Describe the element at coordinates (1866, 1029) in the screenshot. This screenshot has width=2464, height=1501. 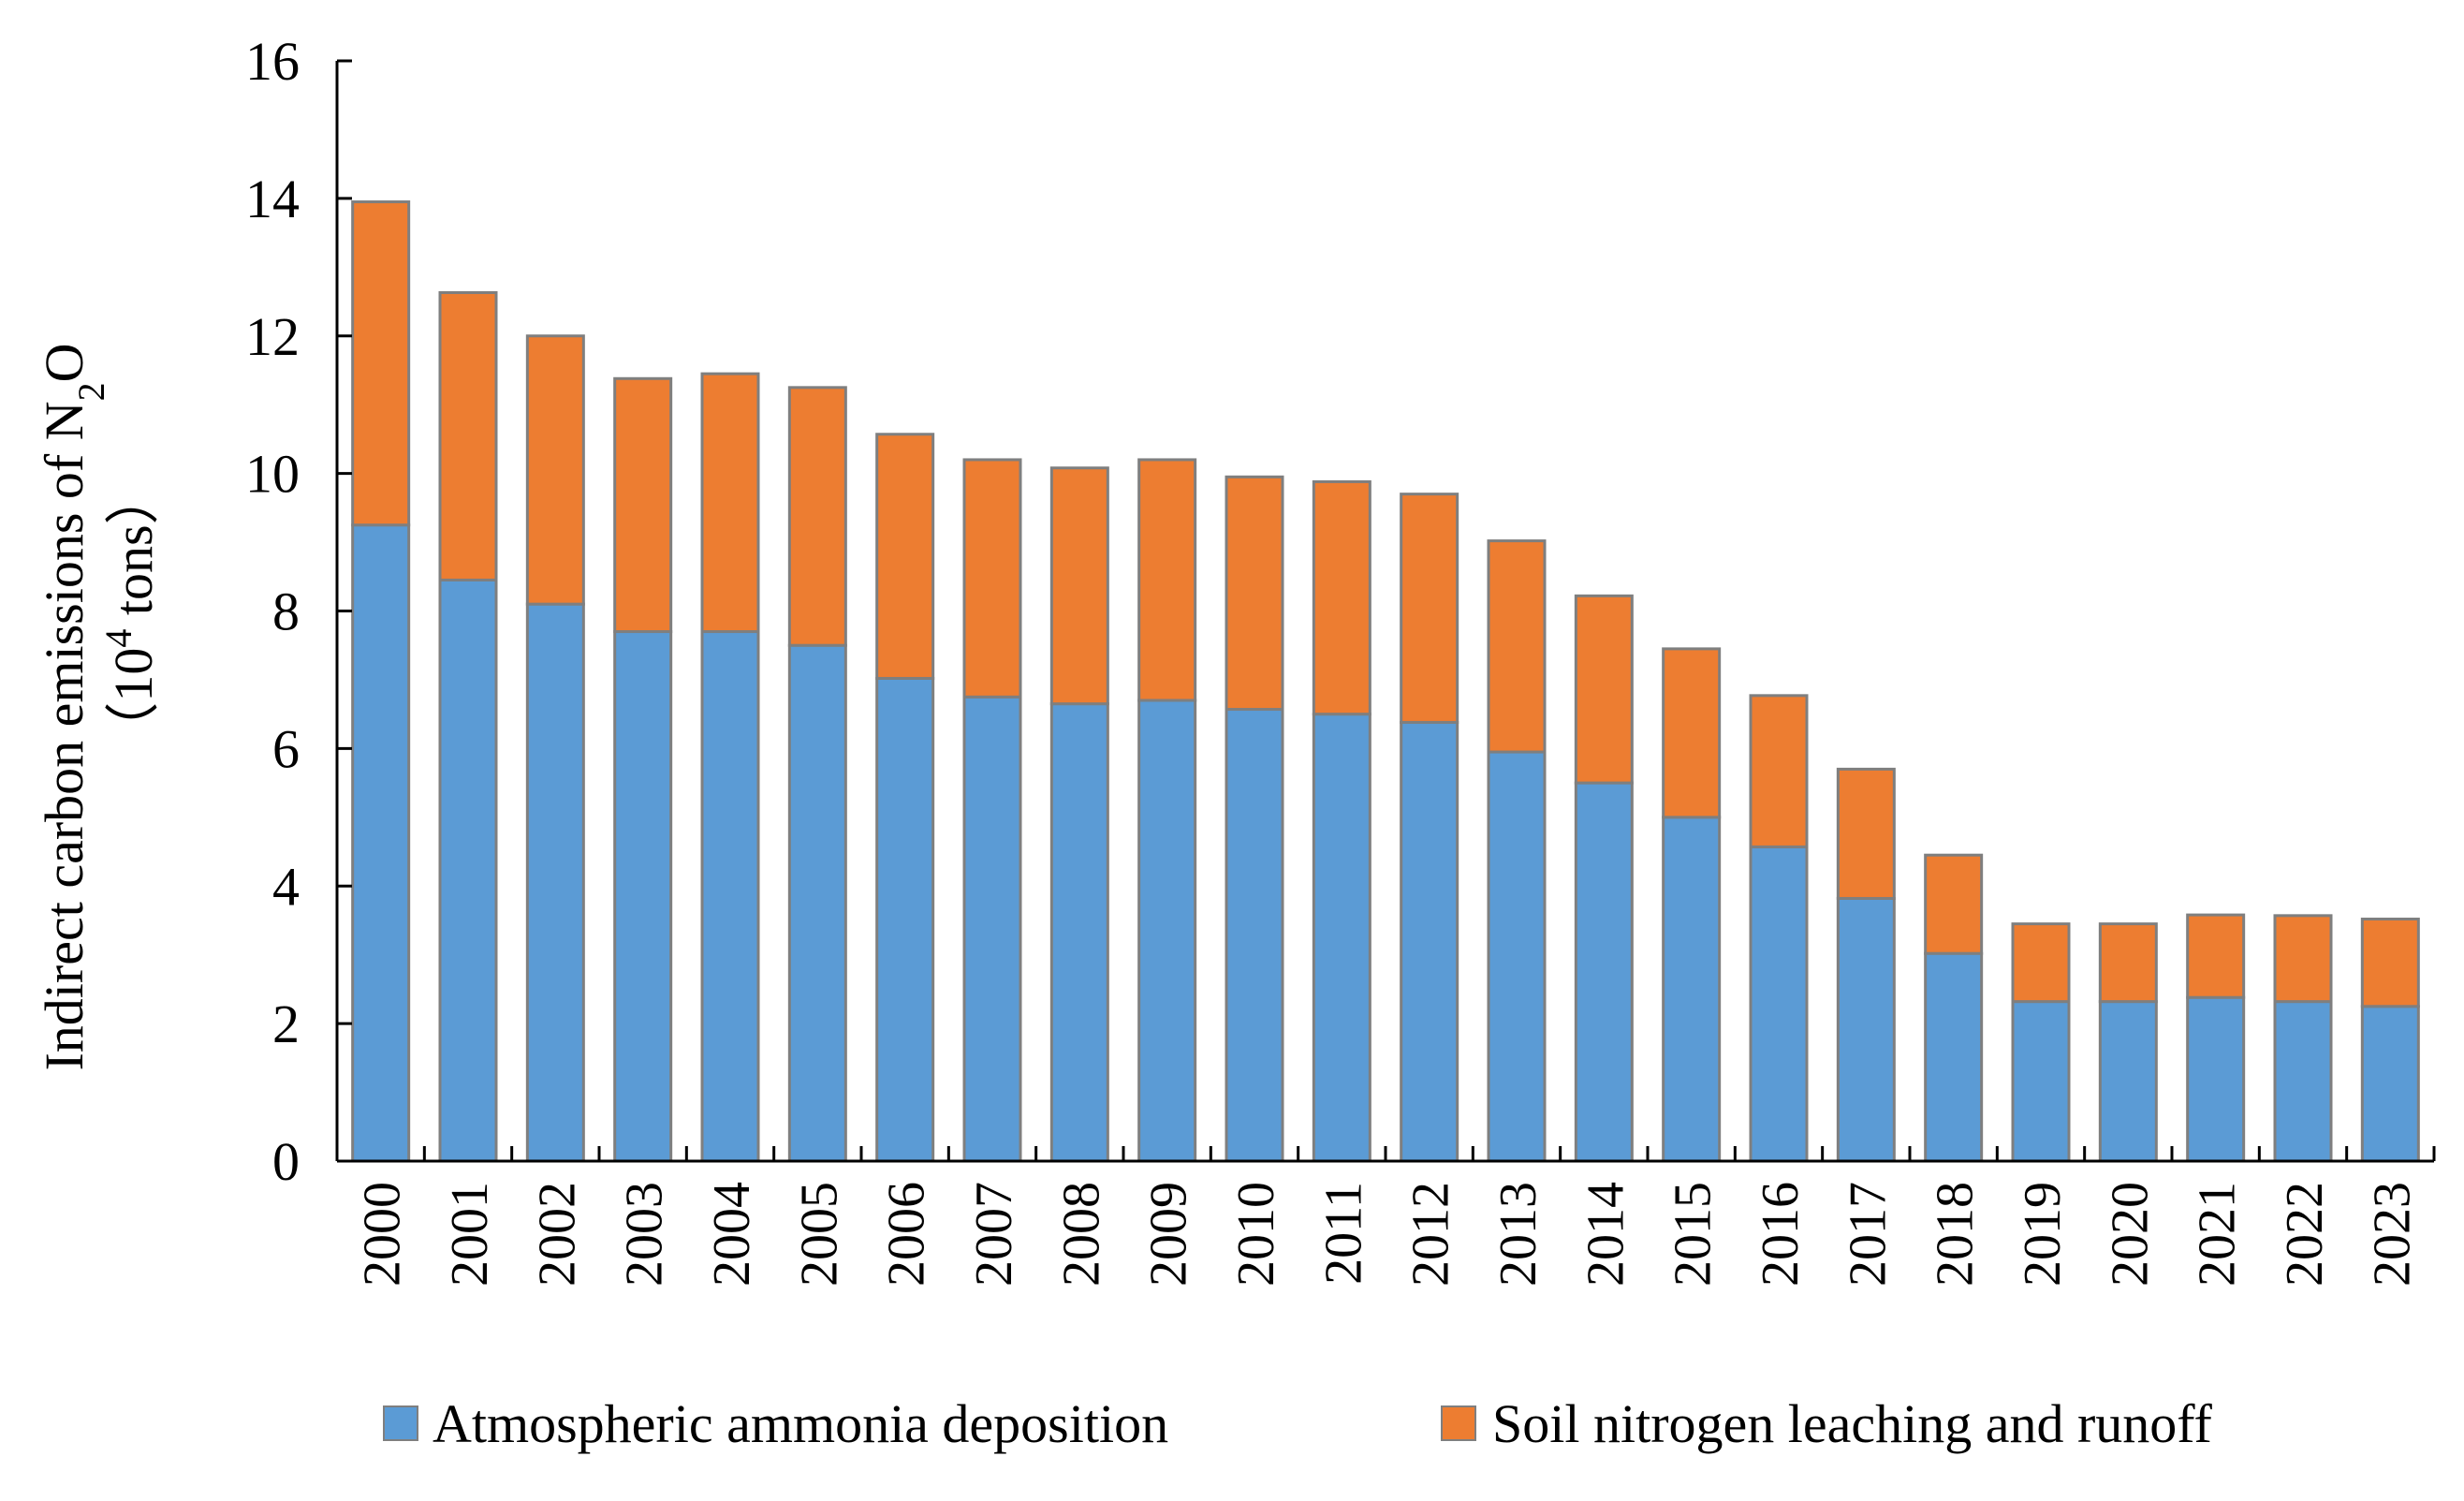
I see `bar-atmospheric-2017` at that location.